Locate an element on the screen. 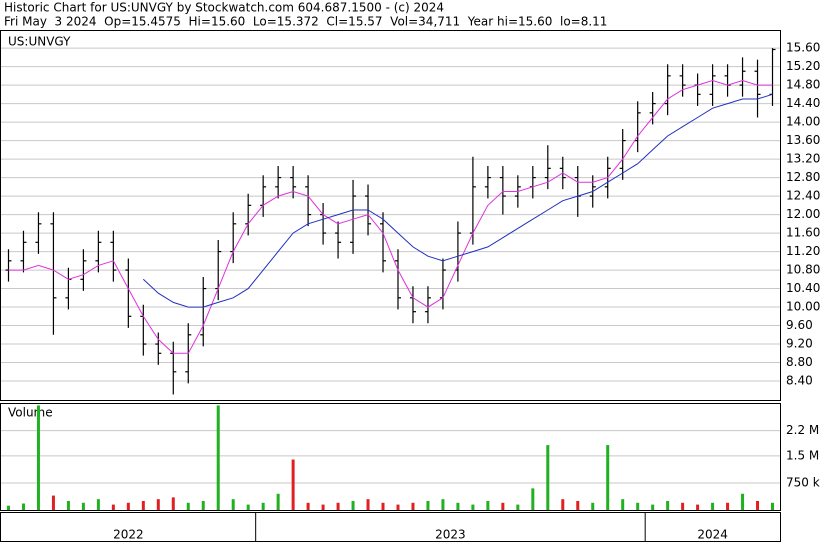 This screenshot has height=547, width=830. y-tick-label: 13.60 is located at coordinates (803, 140).